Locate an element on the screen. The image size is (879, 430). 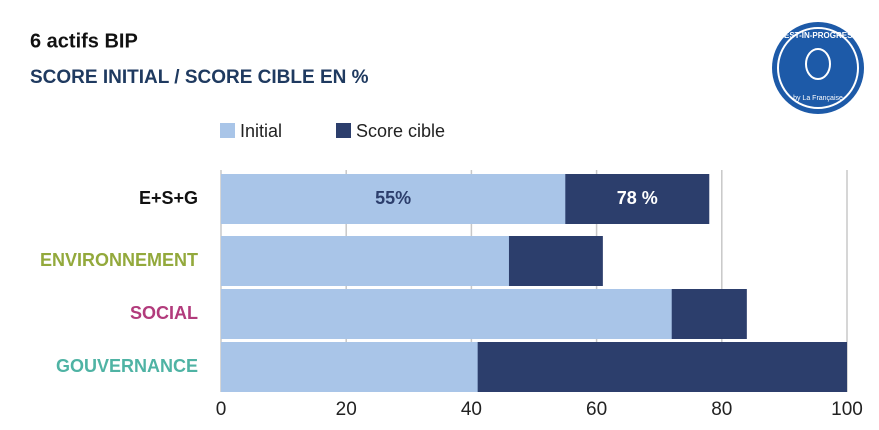
category-label: E+S+G is located at coordinates (168, 198).